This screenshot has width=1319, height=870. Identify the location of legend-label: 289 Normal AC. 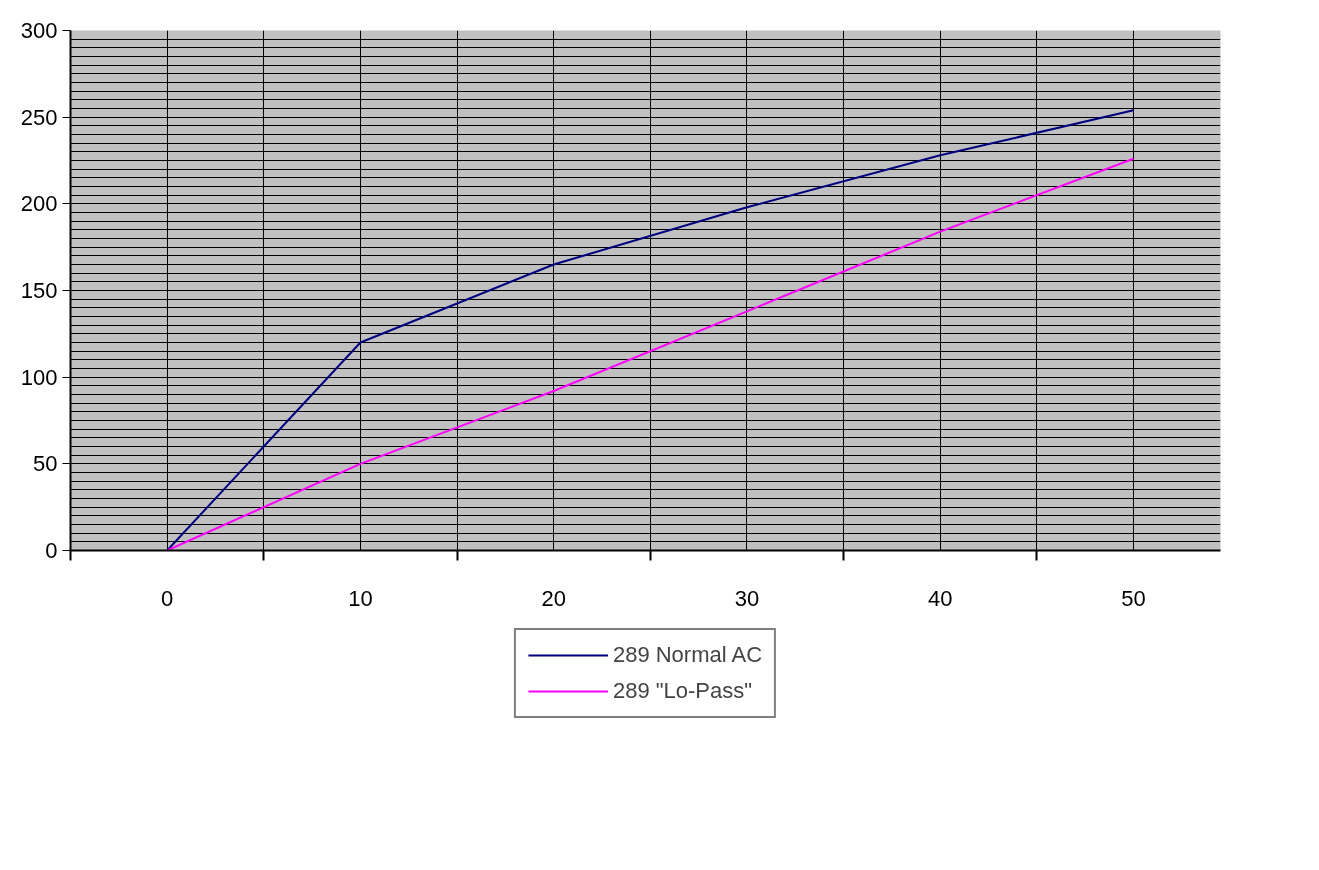
(687, 655).